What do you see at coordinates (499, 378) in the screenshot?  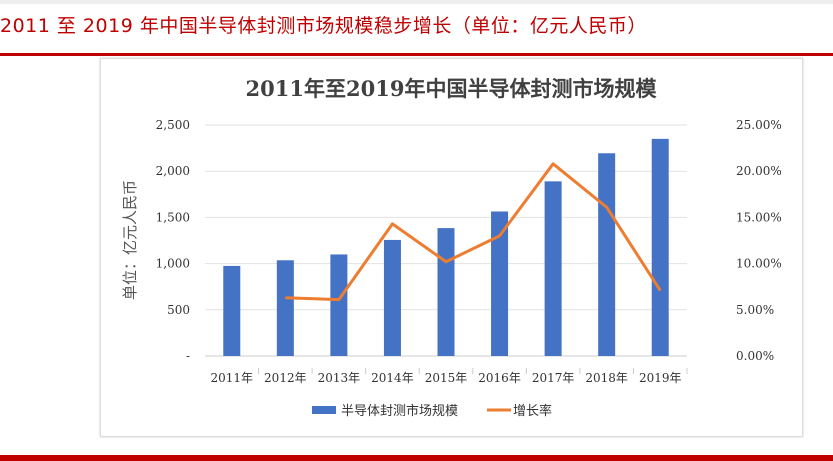 I see `x-tick-label: 2016年` at bounding box center [499, 378].